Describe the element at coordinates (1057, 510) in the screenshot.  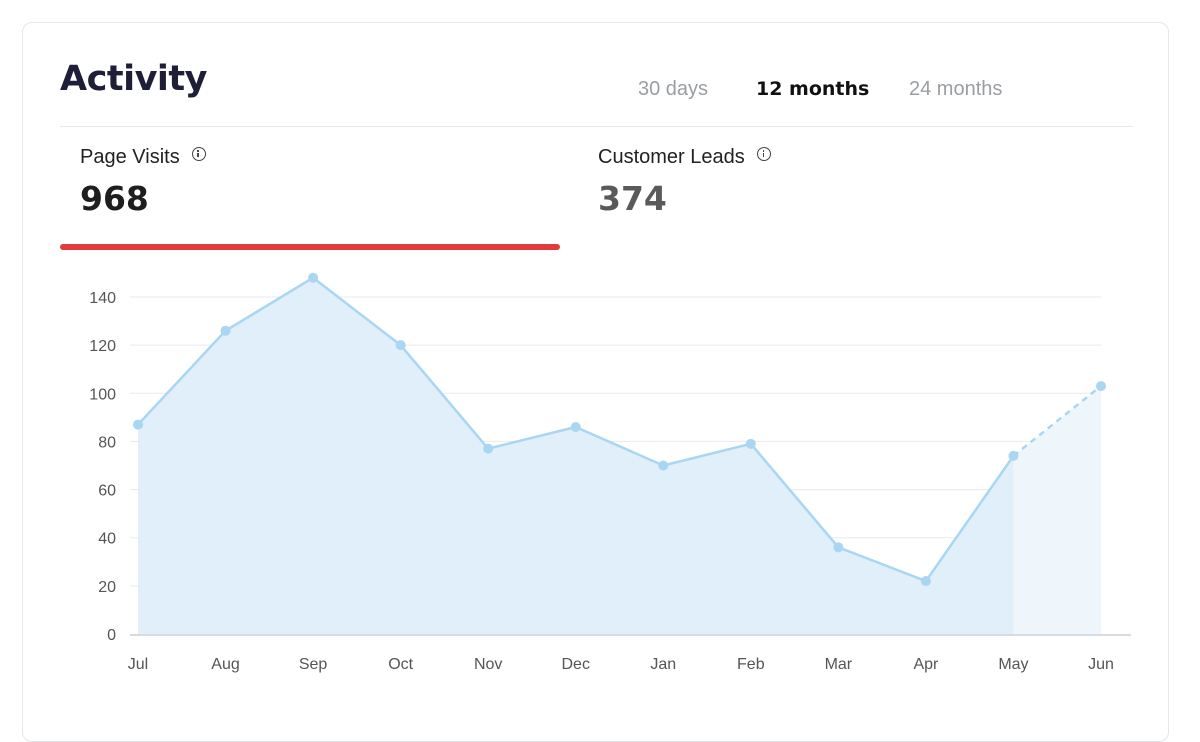
I see `series-area-projected` at that location.